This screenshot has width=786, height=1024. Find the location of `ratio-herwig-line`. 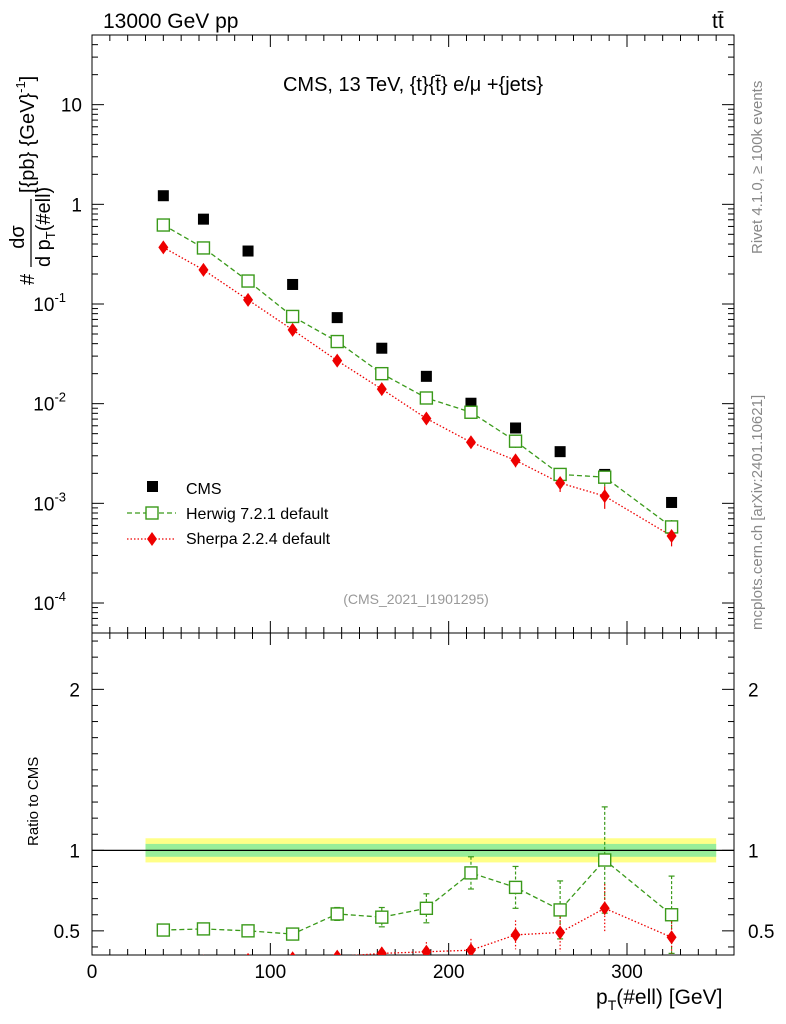

ratio-herwig-line is located at coordinates (417, 897).